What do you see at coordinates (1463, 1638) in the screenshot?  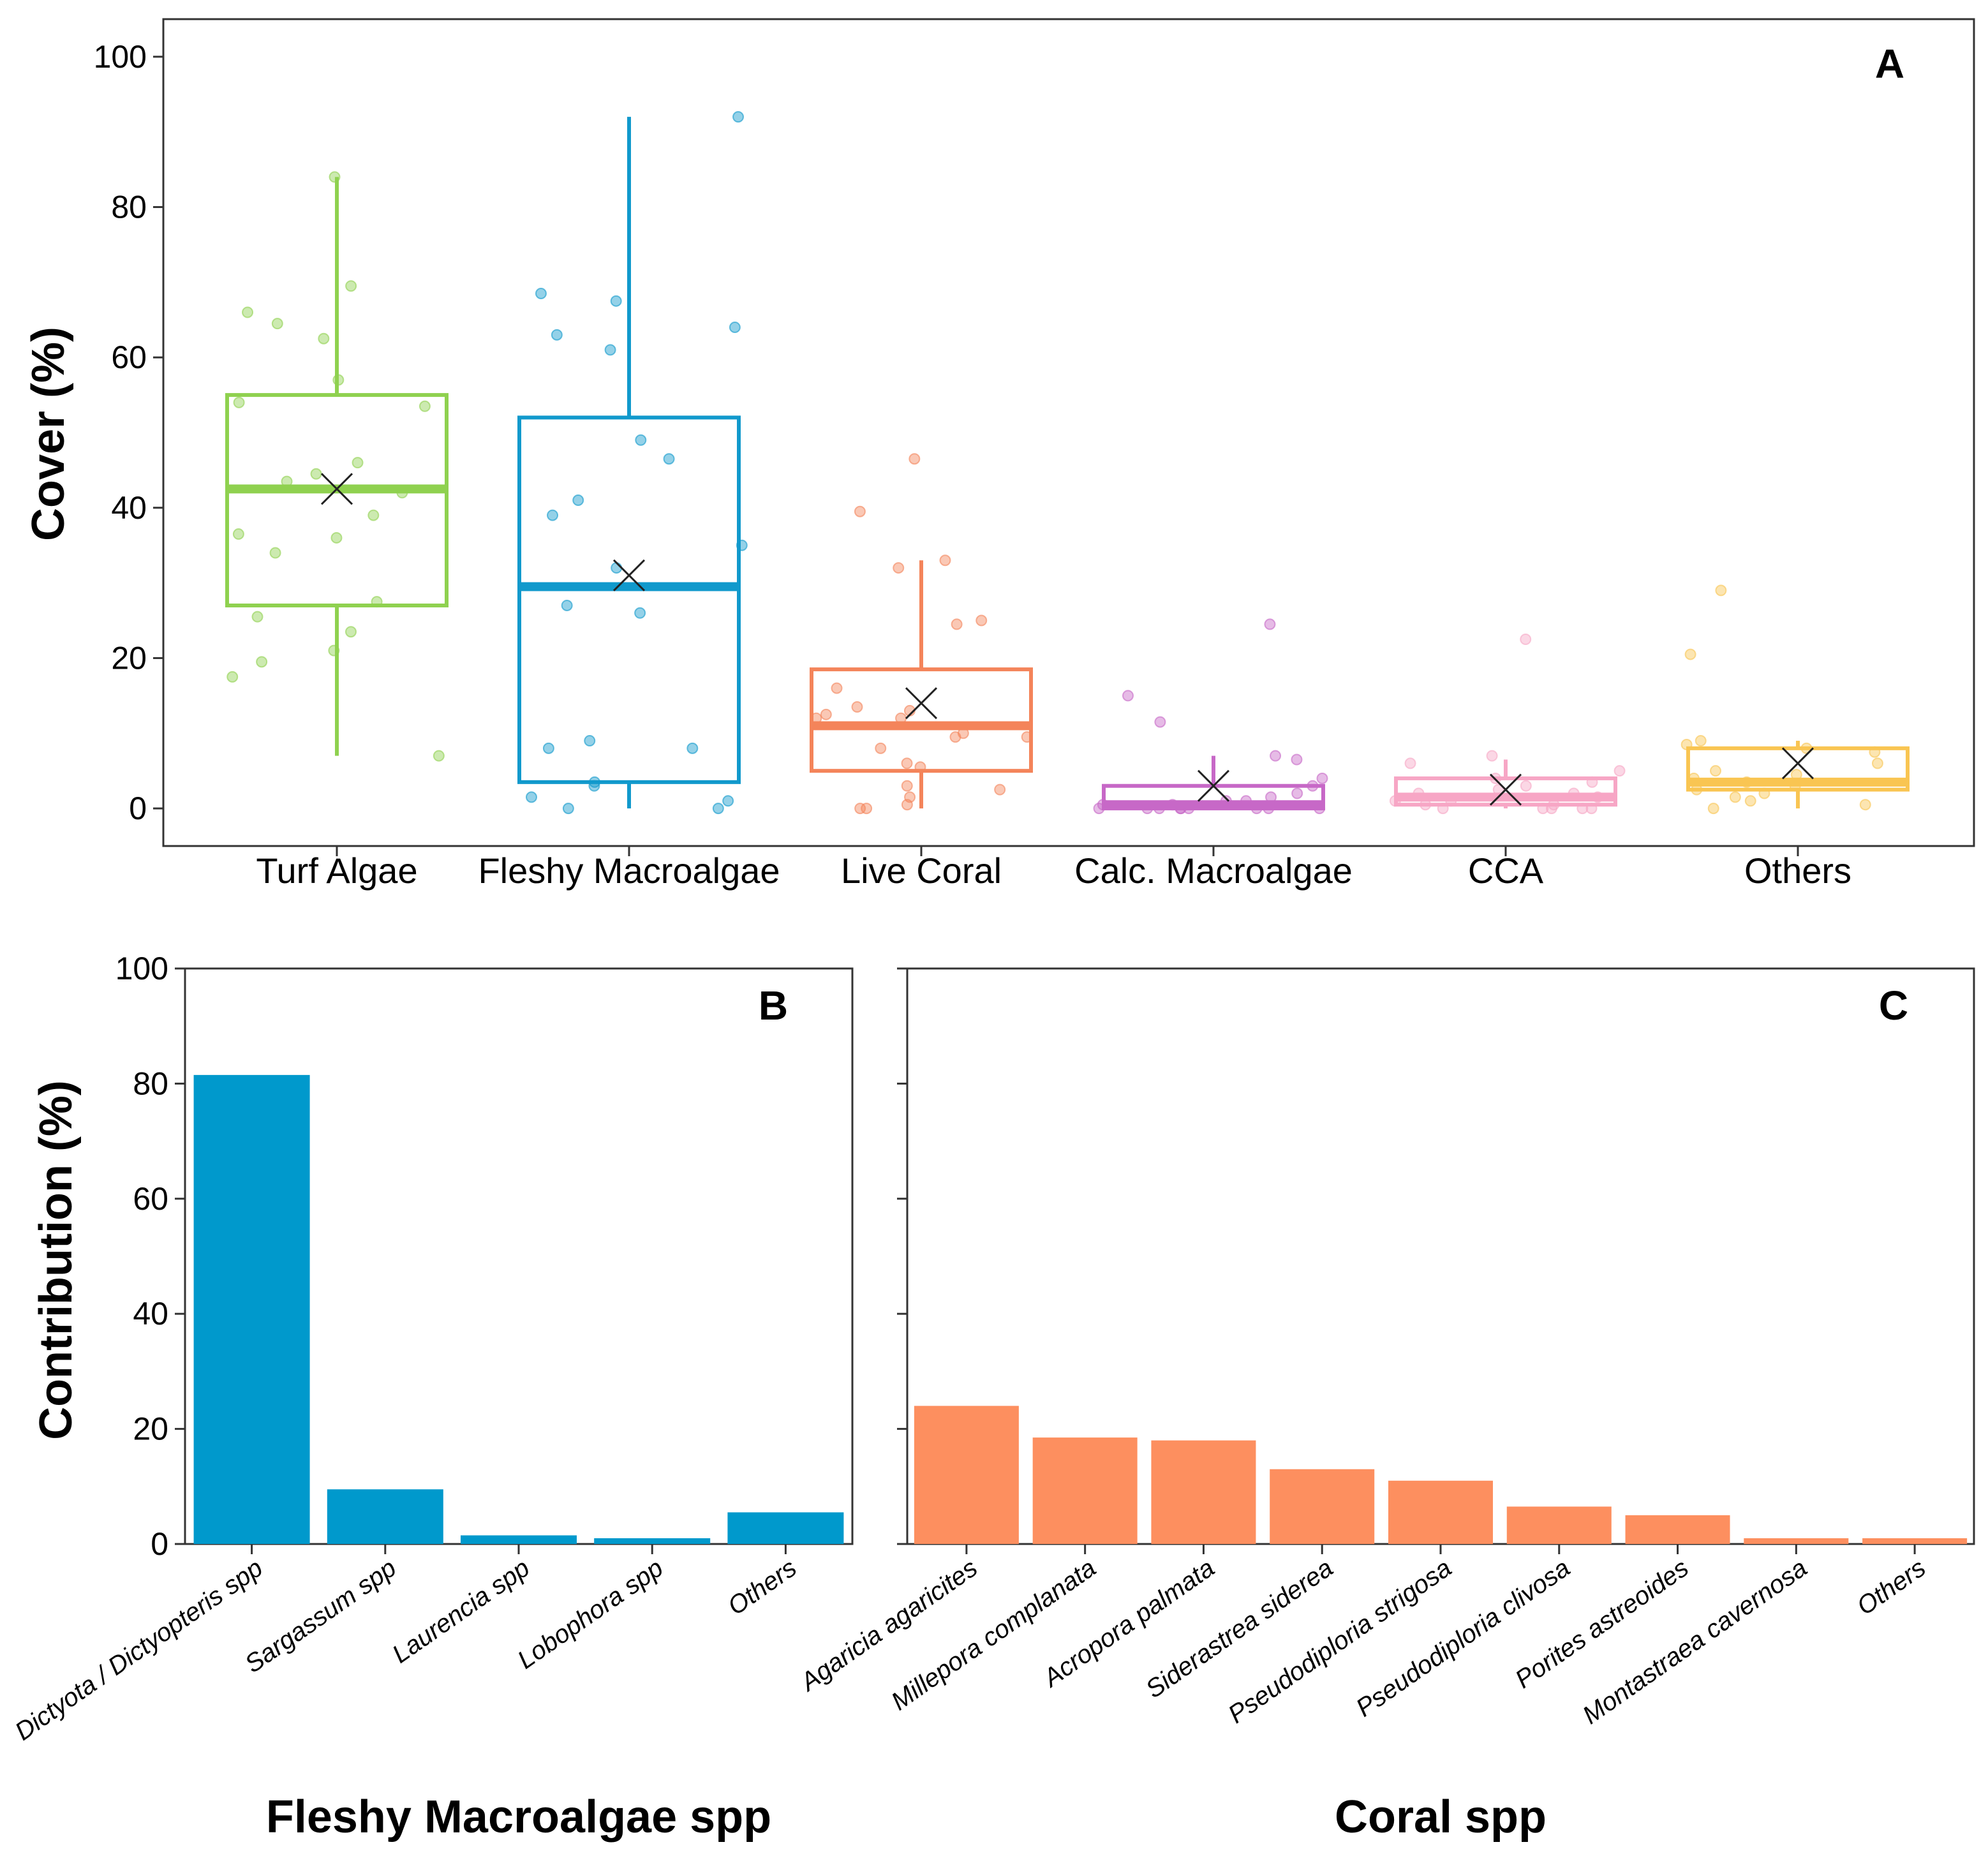 I see `panel-c-category-label: Pseudodiploria clivosa` at bounding box center [1463, 1638].